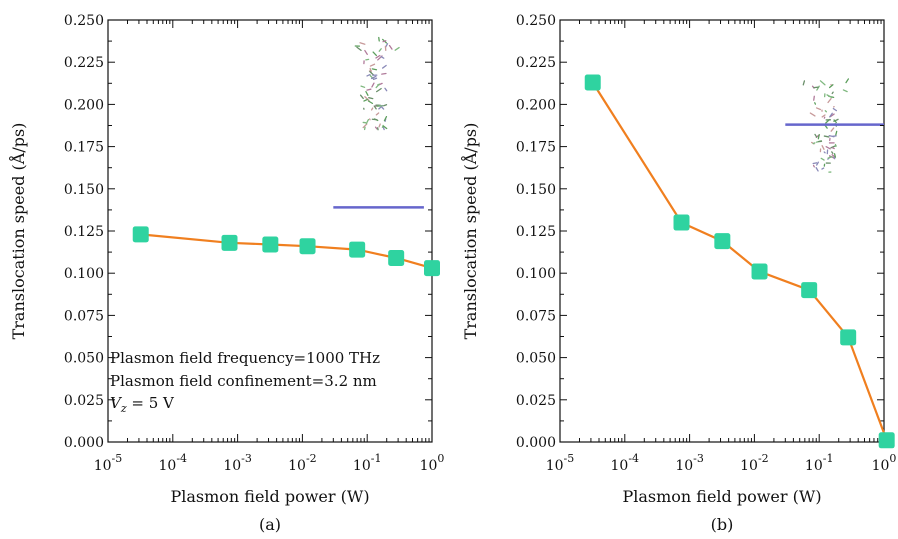 Image resolution: width=898 pixels, height=539 pixels. Describe the element at coordinates (689, 463) in the screenshot. I see `x-tick-label: 10⁻³` at that location.